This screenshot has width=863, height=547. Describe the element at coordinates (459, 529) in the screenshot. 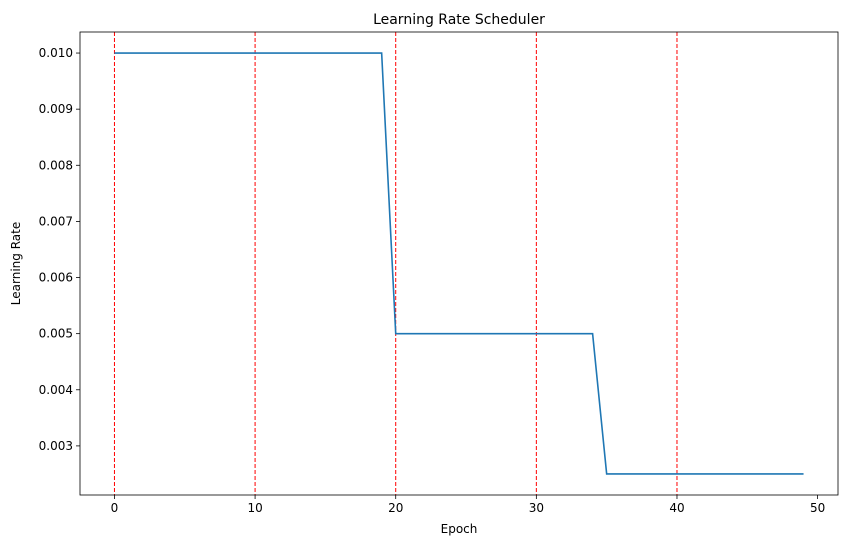

I see `x-axis-label: Epoch` at that location.